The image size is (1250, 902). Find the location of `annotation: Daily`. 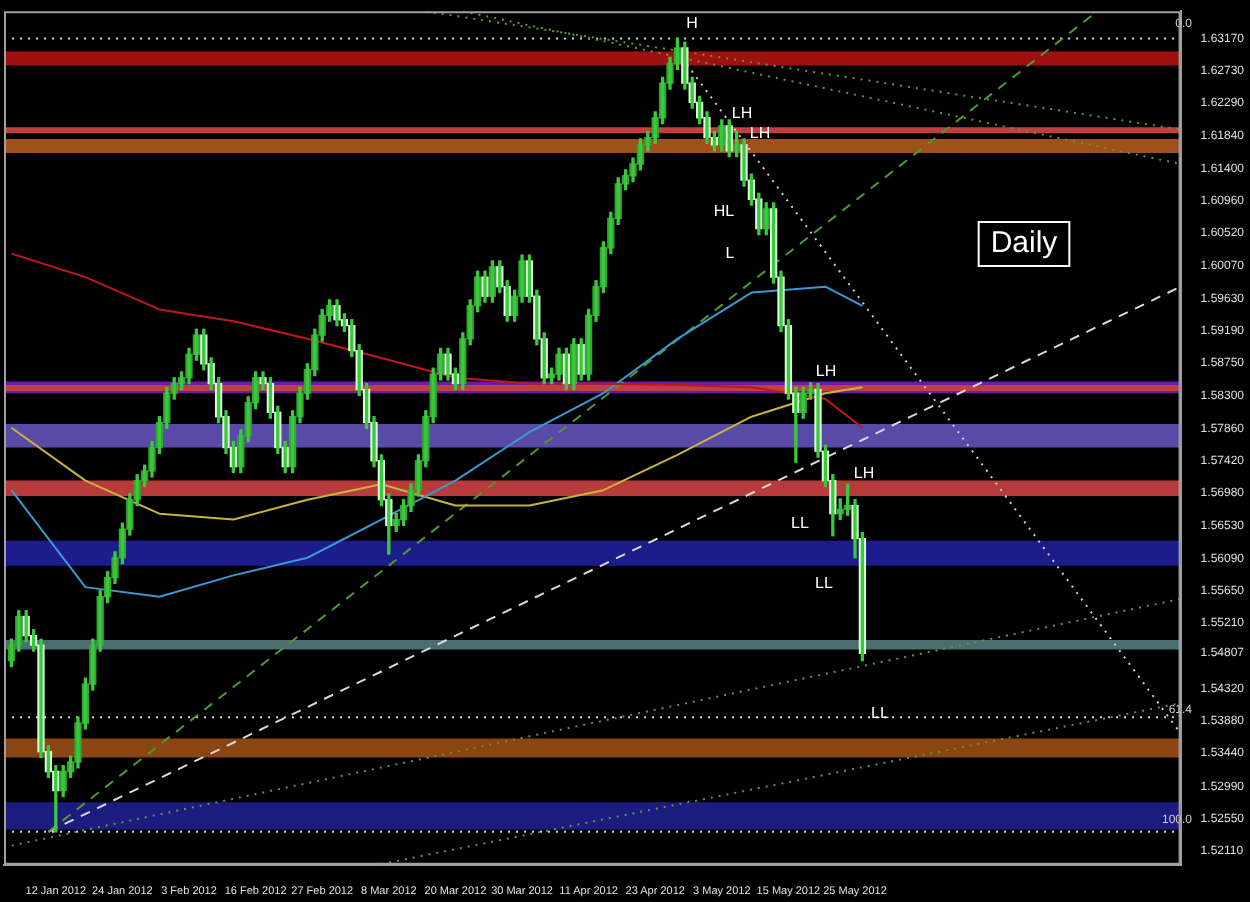

annotation: Daily is located at coordinates (1024, 243).